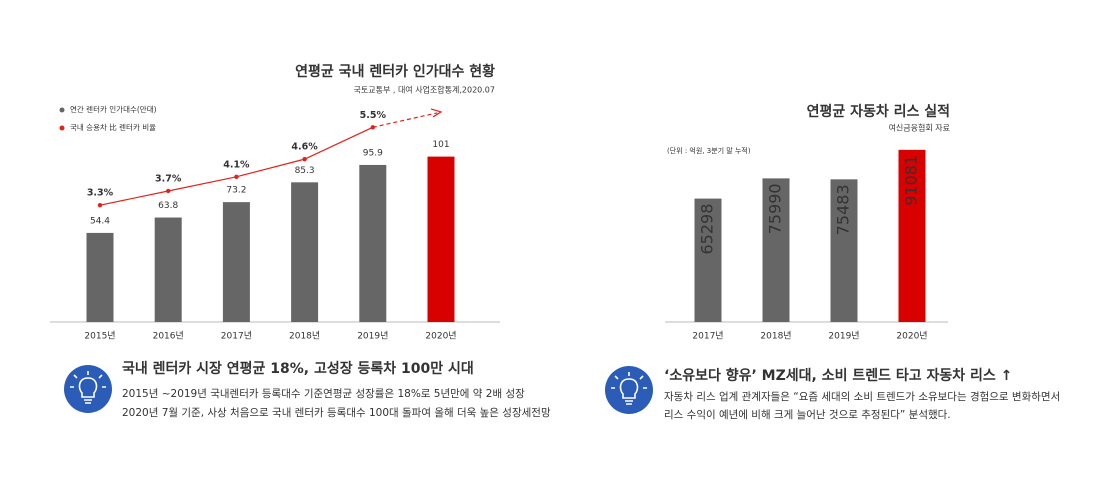 Image resolution: width=1100 pixels, height=482 pixels. Describe the element at coordinates (440, 145) in the screenshot. I see `data-label: 101` at that location.